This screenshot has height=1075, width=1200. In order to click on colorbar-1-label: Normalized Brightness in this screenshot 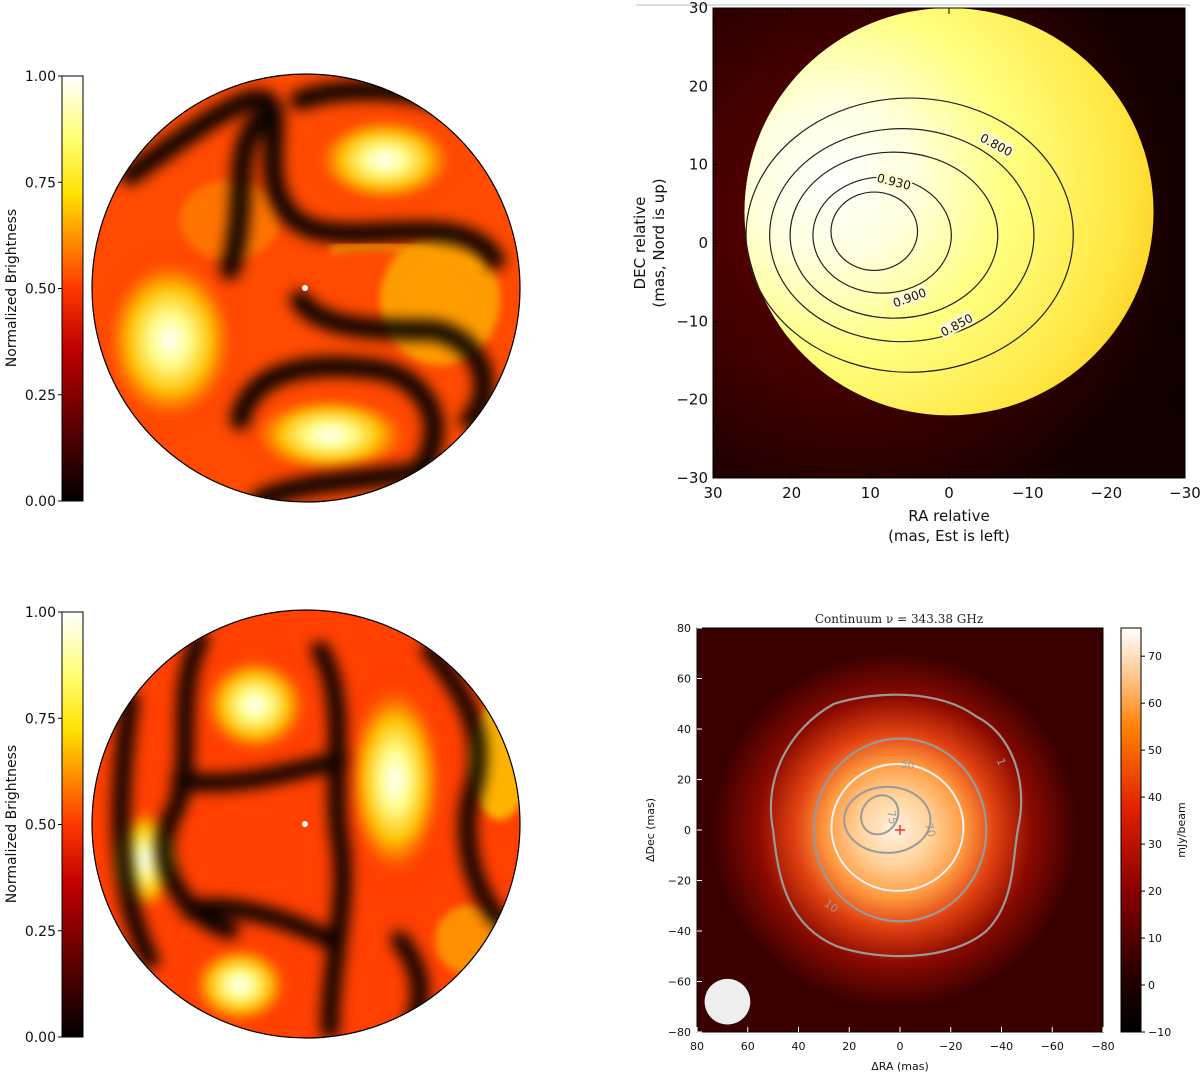, I will do `click(12, 288)`.